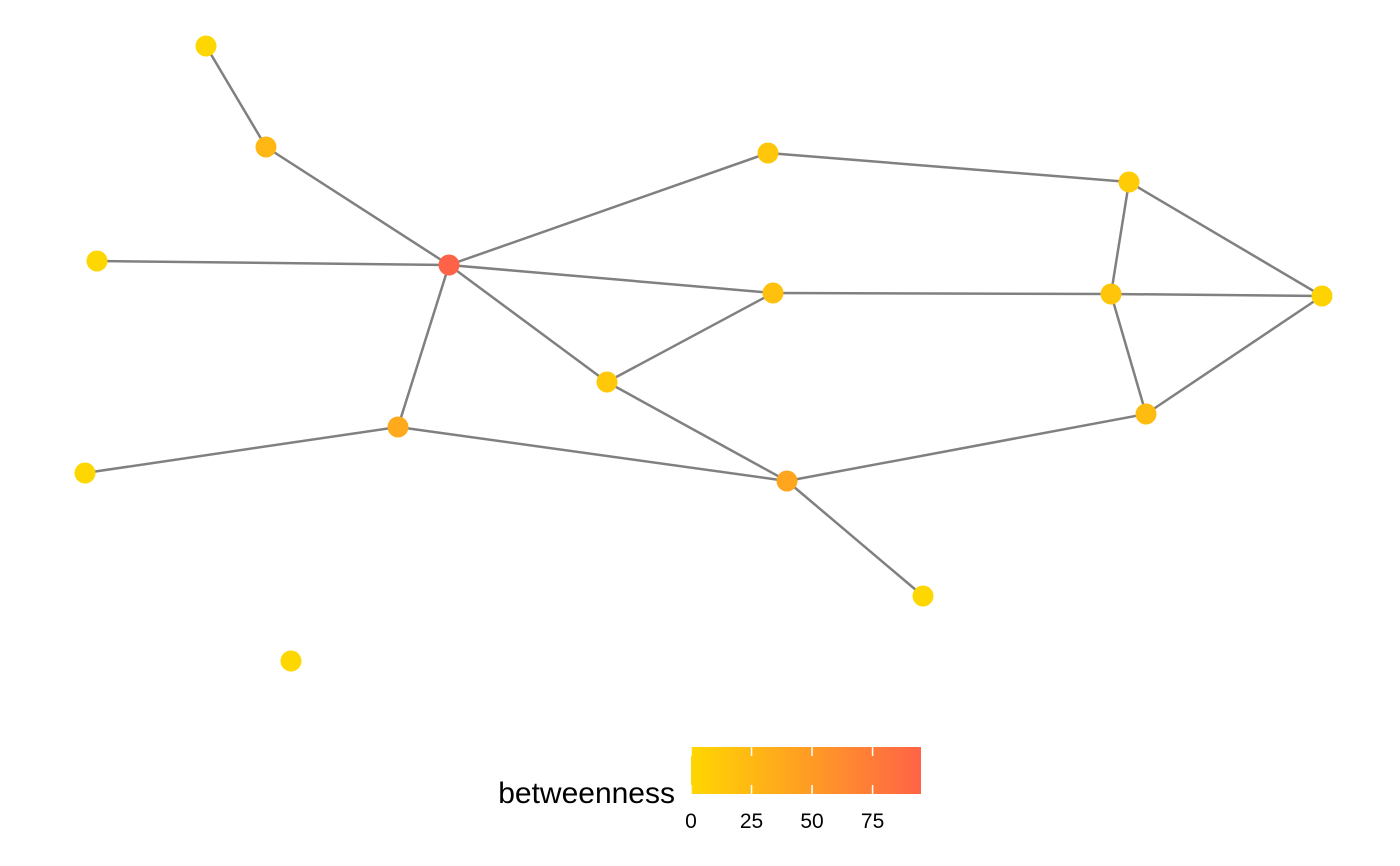 The image size is (1400, 866). I want to click on color-legend: betweenness 0 25 50 75, so click(709, 790).